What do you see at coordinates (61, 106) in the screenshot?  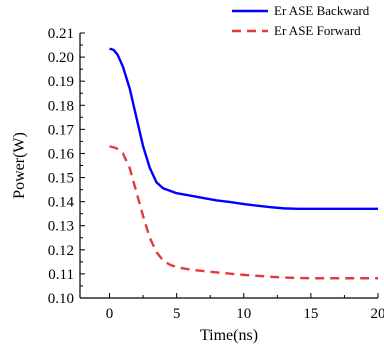 I see `y-tick-label: 0.18` at bounding box center [61, 106].